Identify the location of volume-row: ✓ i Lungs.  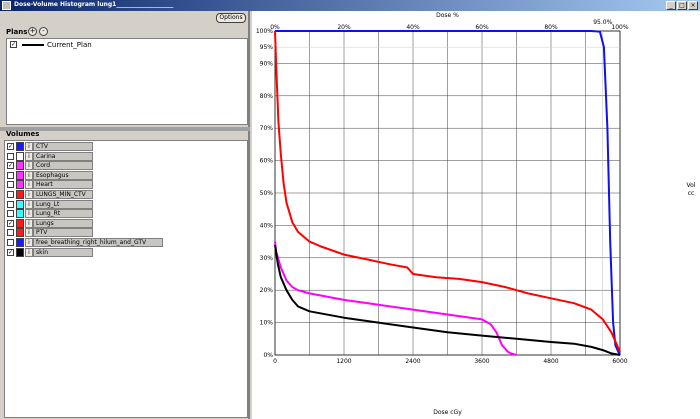
(60, 223).